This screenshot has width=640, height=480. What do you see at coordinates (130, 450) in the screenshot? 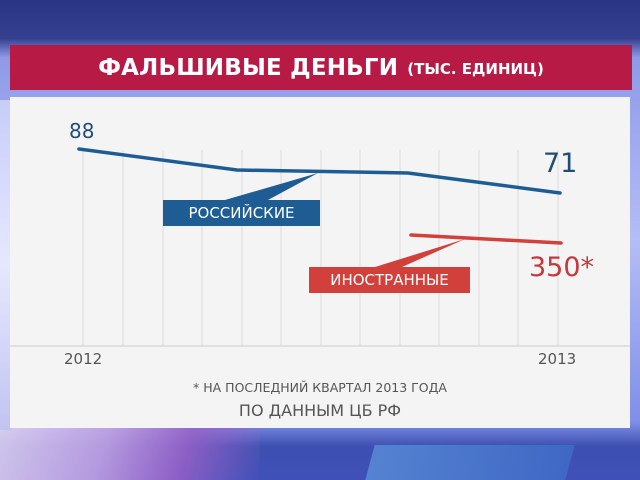
I see `background-decoration` at bounding box center [130, 450].